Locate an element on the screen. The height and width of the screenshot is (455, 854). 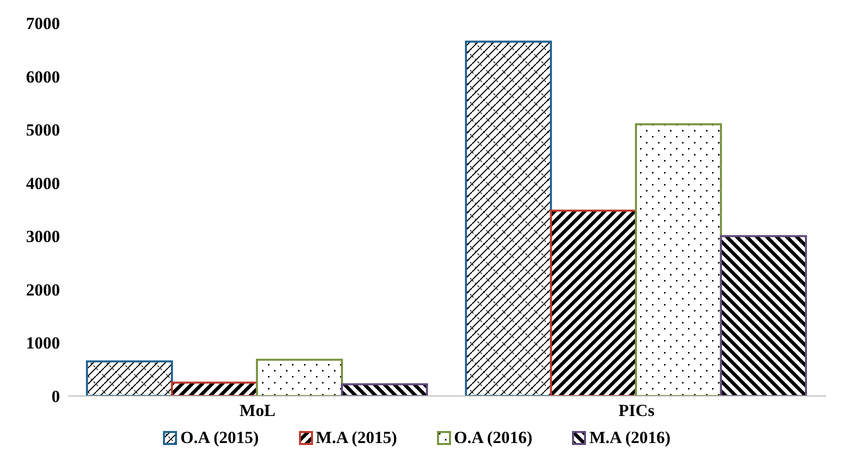
legend-label: O.A (2015) is located at coordinates (219, 438).